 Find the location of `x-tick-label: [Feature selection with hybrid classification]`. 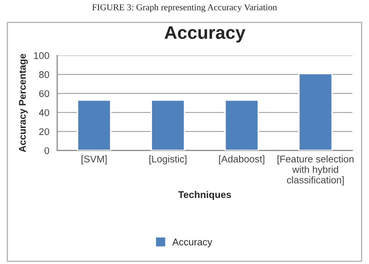

x-tick-label: [Feature selection with hybrid classification] is located at coordinates (316, 170).